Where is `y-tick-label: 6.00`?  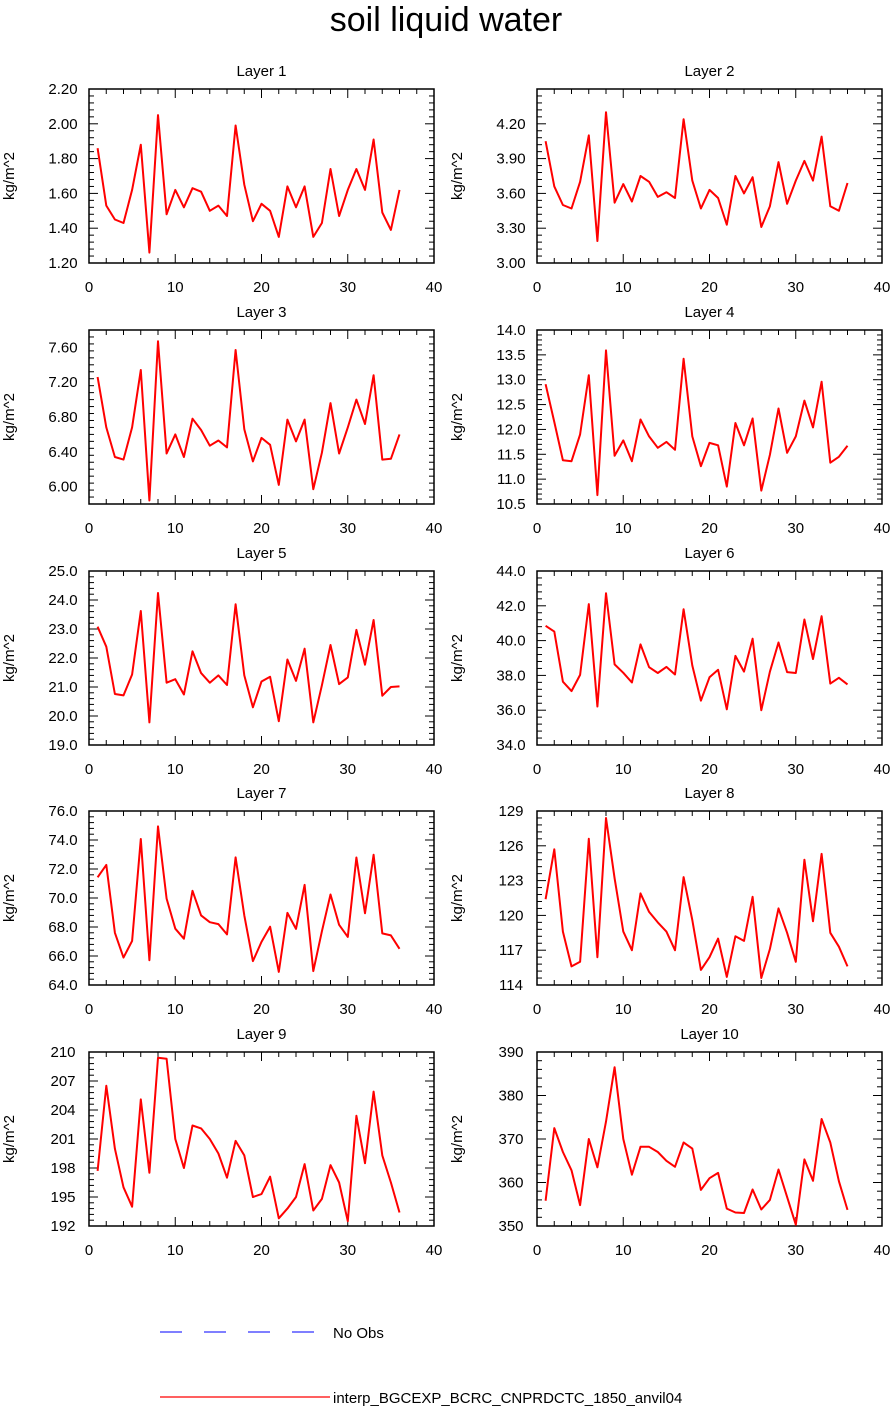 y-tick-label: 6.00 is located at coordinates (62, 487).